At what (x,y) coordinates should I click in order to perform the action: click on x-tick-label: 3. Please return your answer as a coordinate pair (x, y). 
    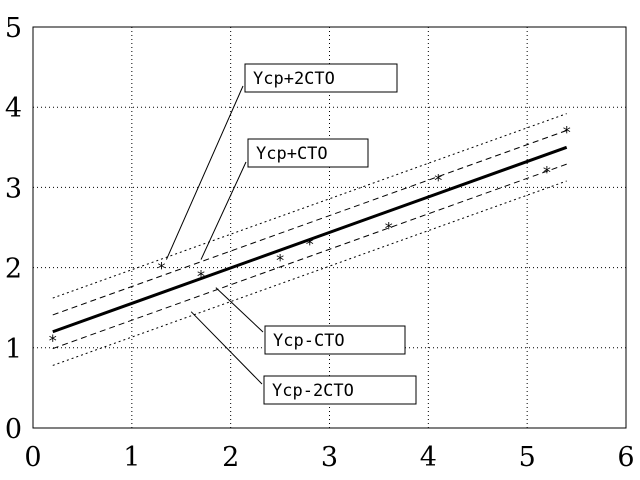
    Looking at the image, I should click on (329, 457).